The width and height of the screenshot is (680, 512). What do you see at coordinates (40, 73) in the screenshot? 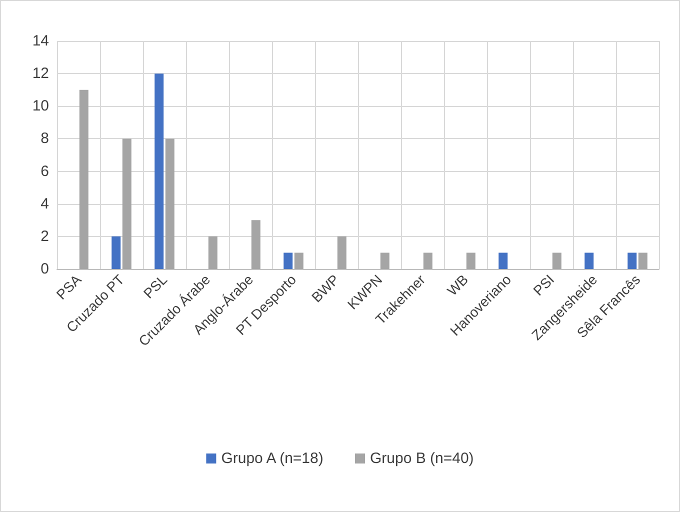
I see `y-tick-label: 12` at bounding box center [40, 73].